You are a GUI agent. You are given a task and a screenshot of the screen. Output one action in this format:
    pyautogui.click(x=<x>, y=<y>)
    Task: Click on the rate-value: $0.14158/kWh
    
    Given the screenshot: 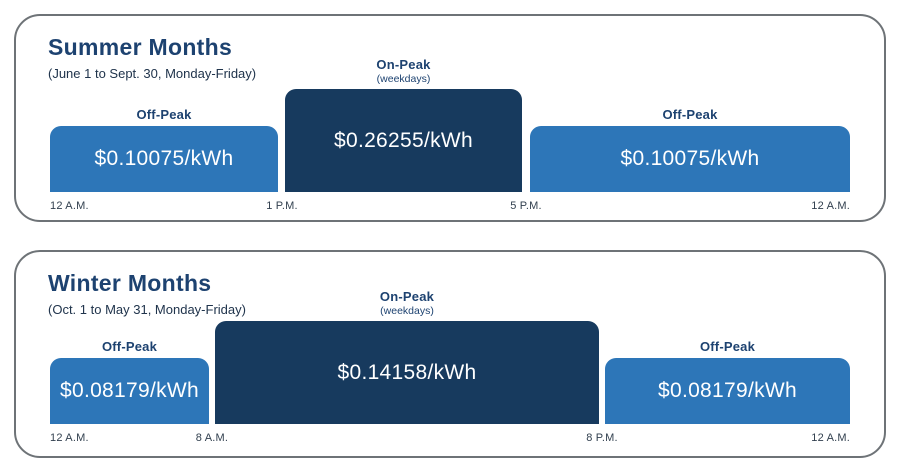 What is the action you would take?
    pyautogui.click(x=407, y=372)
    